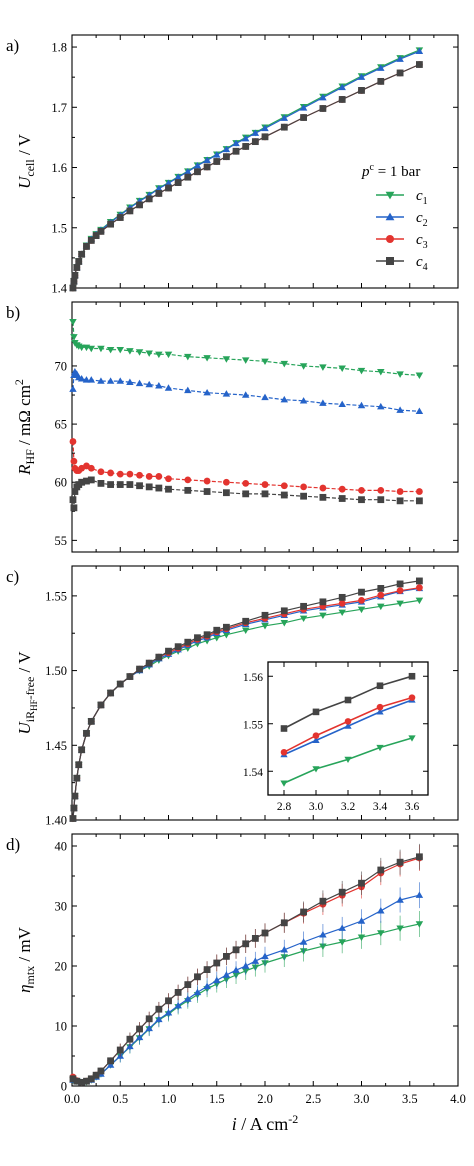 This screenshot has height=1166, width=474. Describe the element at coordinates (64, 1087) in the screenshot. I see `y-tick-label: 0` at that location.